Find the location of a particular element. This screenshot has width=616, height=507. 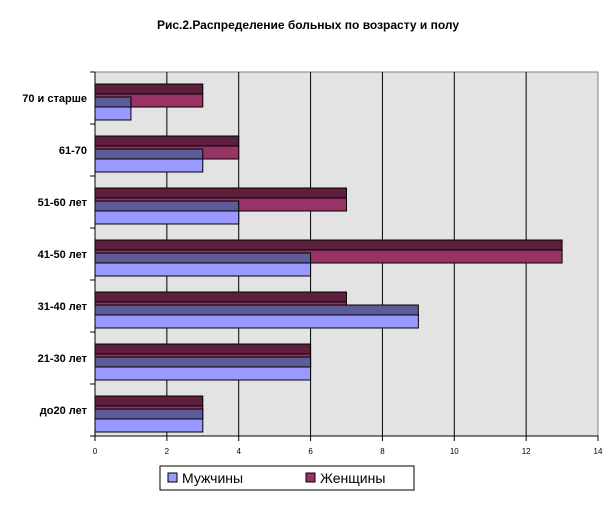

y-tick-label: 61-70 is located at coordinates (73, 151).